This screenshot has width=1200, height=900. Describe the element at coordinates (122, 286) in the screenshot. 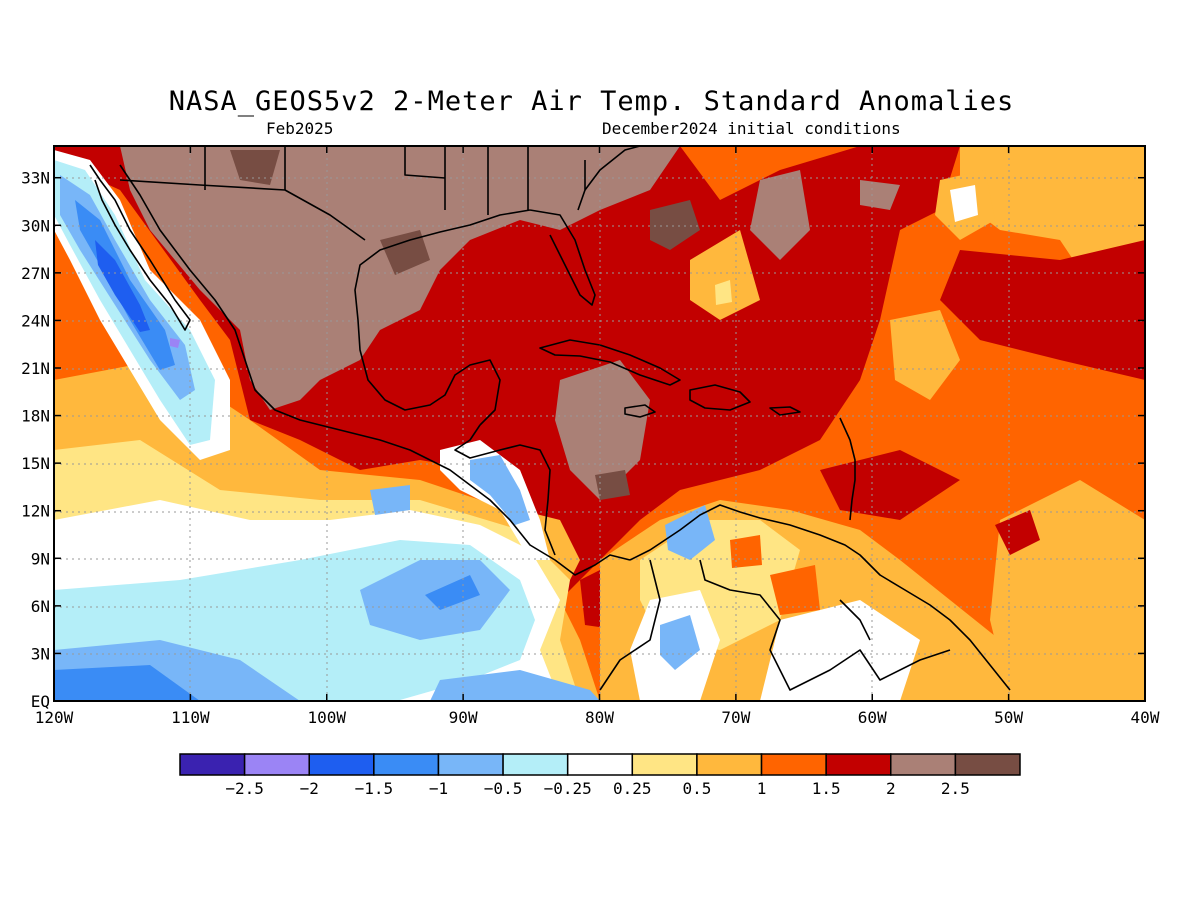

I see `field-baja-deep` at that location.